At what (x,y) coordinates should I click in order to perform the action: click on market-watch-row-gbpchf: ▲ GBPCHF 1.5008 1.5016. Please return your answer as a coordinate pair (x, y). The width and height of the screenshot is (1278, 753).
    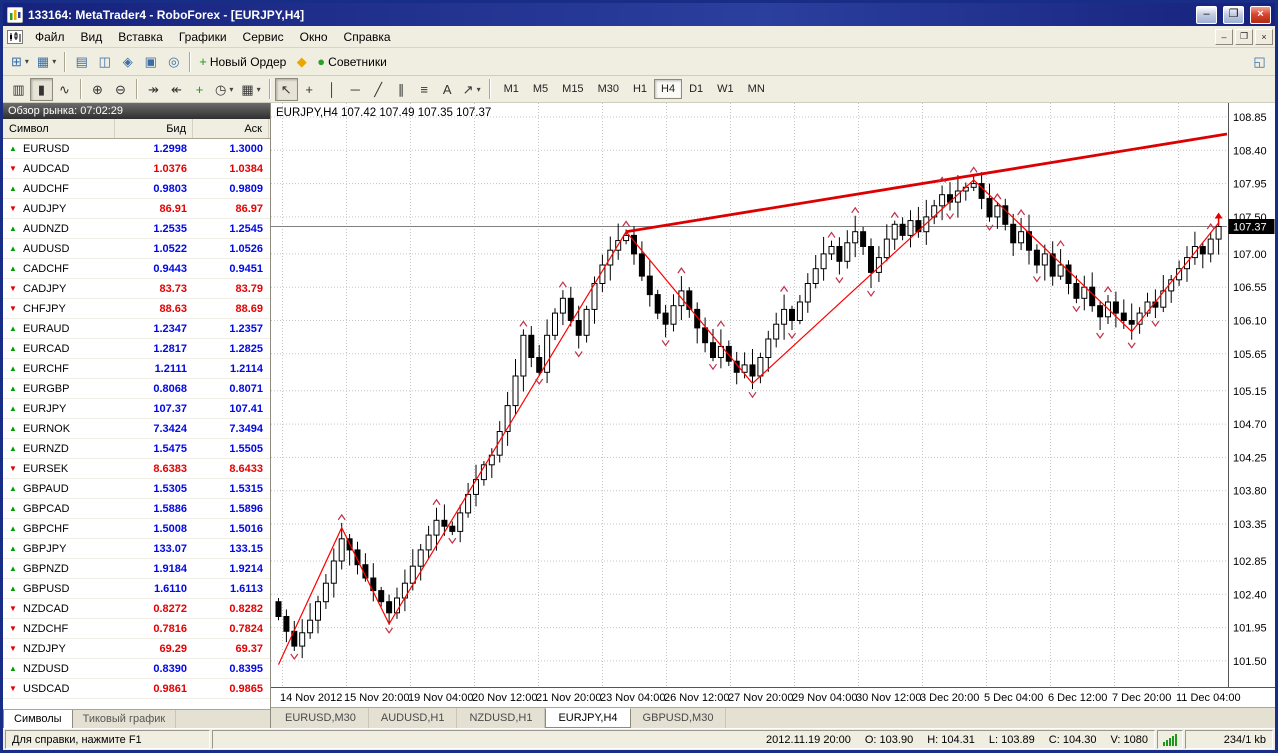
    Looking at the image, I should click on (136, 529).